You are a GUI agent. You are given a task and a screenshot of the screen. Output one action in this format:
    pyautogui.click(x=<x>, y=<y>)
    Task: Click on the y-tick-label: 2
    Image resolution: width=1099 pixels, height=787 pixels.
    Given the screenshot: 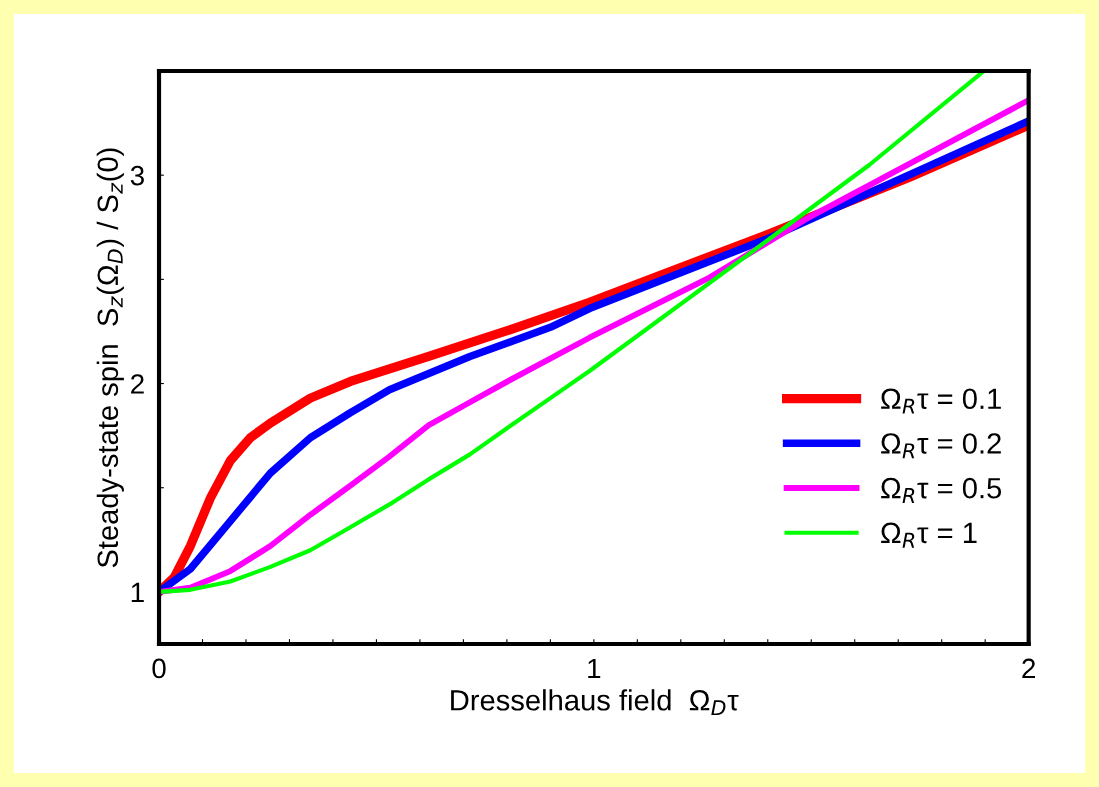 What is the action you would take?
    pyautogui.click(x=137, y=384)
    